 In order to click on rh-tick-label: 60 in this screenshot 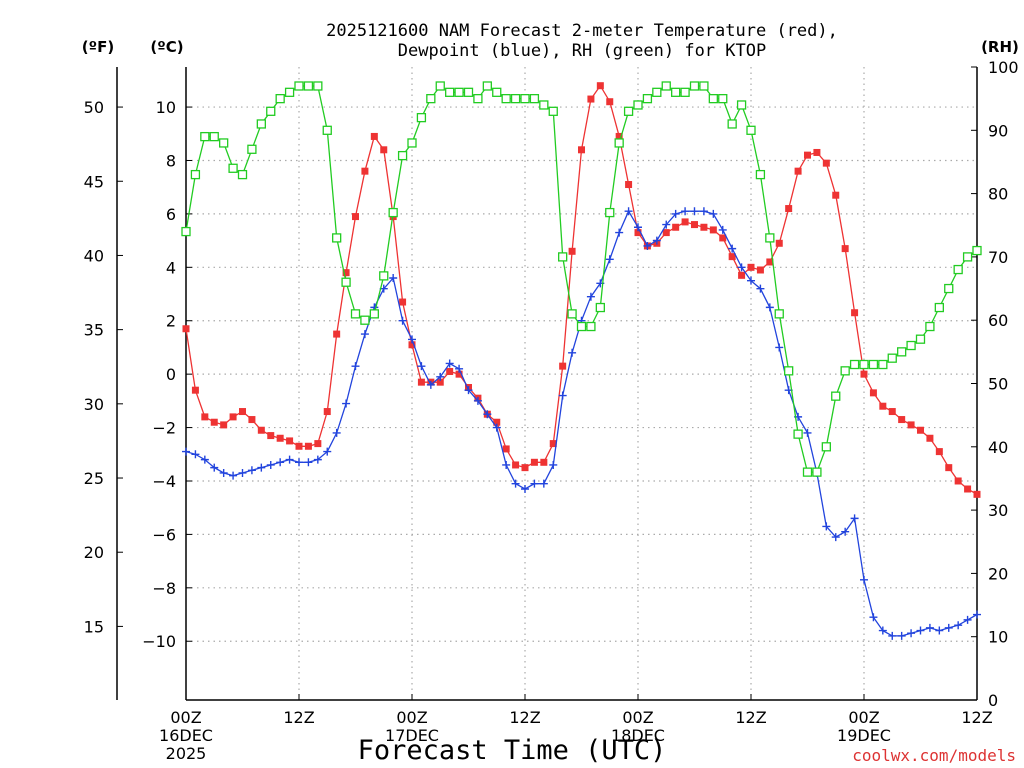, I will do `click(998, 320)`.